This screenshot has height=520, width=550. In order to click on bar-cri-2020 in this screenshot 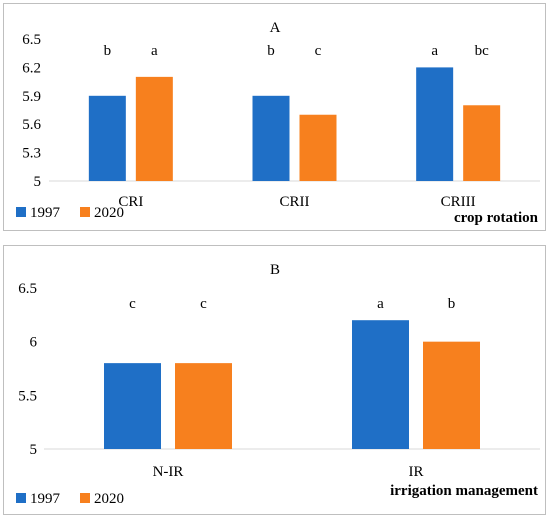, I will do `click(154, 128)`.